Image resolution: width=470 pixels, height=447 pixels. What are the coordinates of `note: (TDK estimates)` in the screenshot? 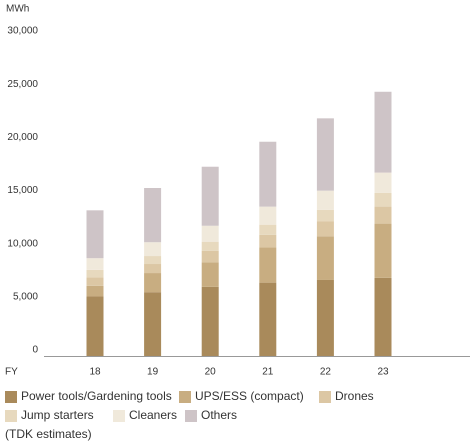 It's located at (48, 434).